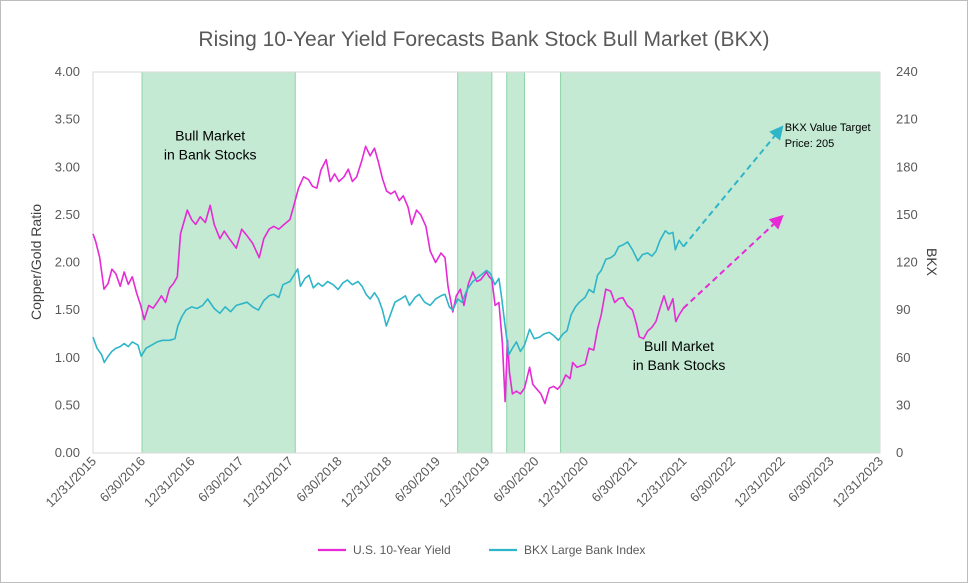  What do you see at coordinates (402, 550) in the screenshot?
I see `legend-entry: U.S. 10-Year Yield` at bounding box center [402, 550].